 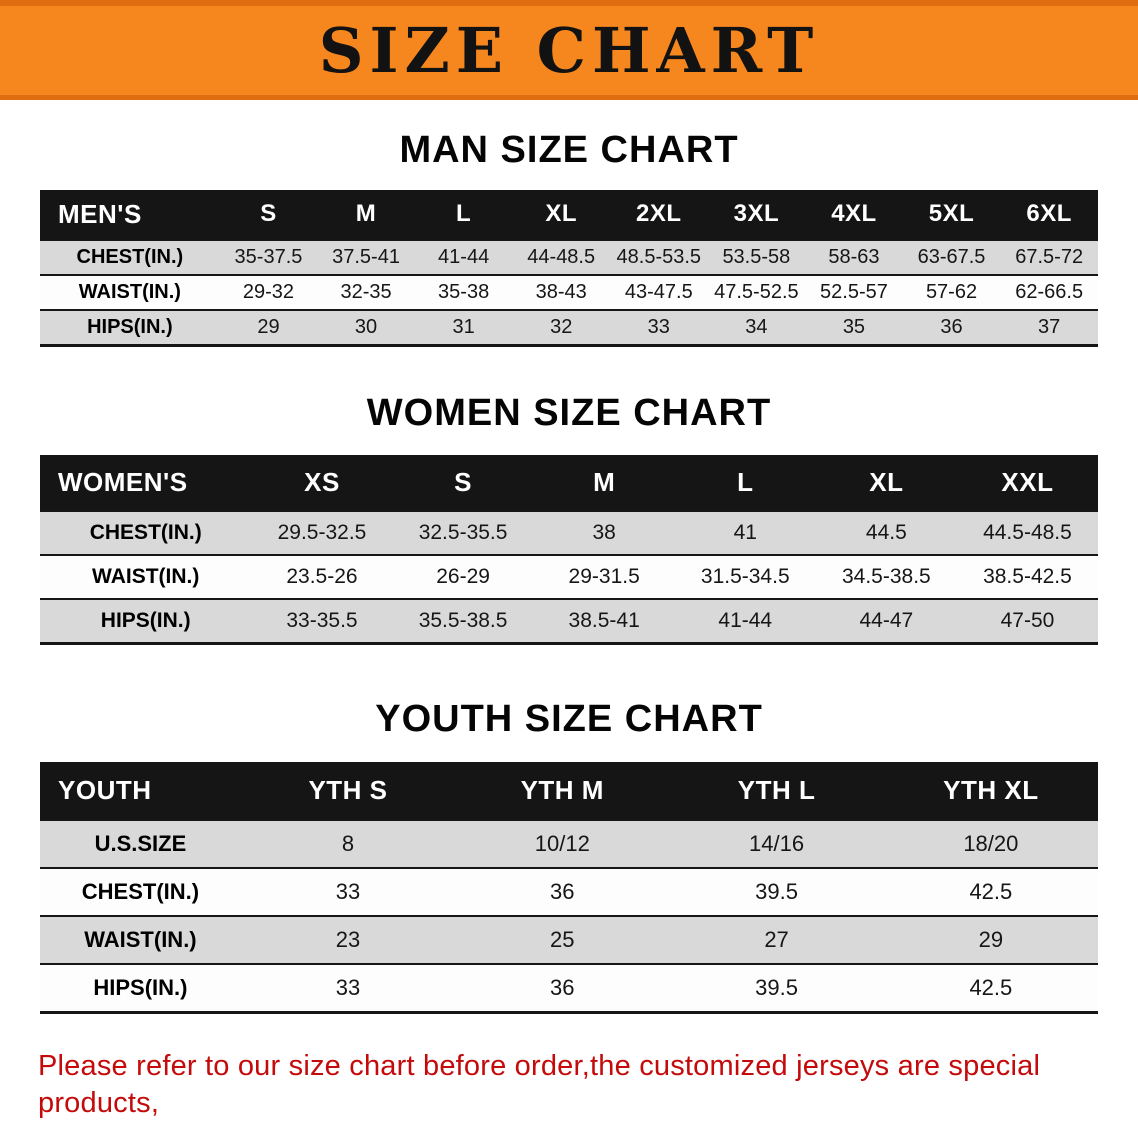 What do you see at coordinates (366, 291) in the screenshot?
I see `table-cell: 32-35` at bounding box center [366, 291].